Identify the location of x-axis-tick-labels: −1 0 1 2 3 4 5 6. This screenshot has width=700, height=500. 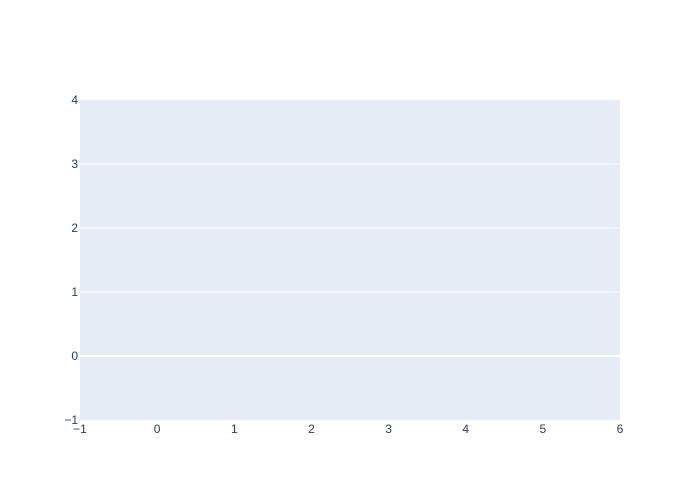
(348, 429).